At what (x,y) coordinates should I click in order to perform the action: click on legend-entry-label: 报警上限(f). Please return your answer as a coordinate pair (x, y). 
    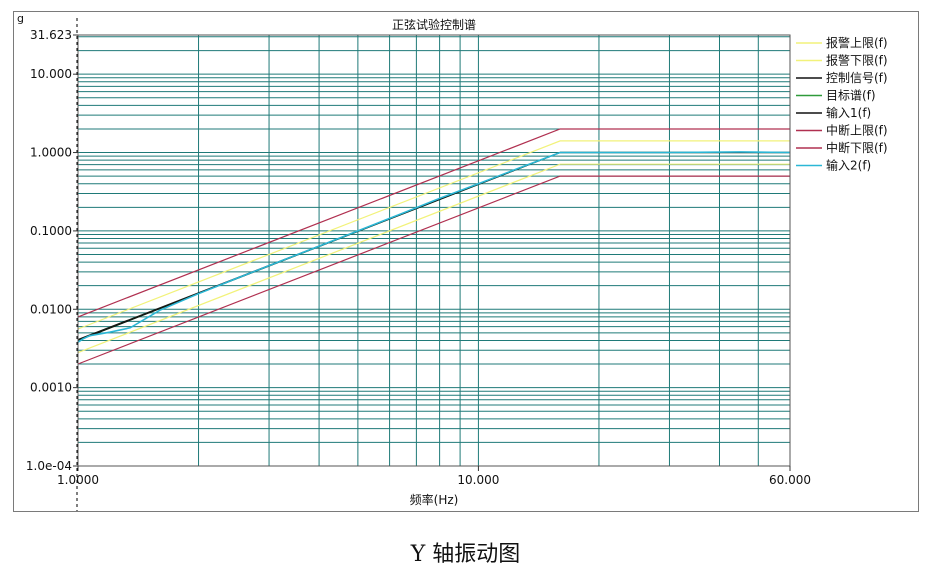
    Looking at the image, I should click on (857, 42).